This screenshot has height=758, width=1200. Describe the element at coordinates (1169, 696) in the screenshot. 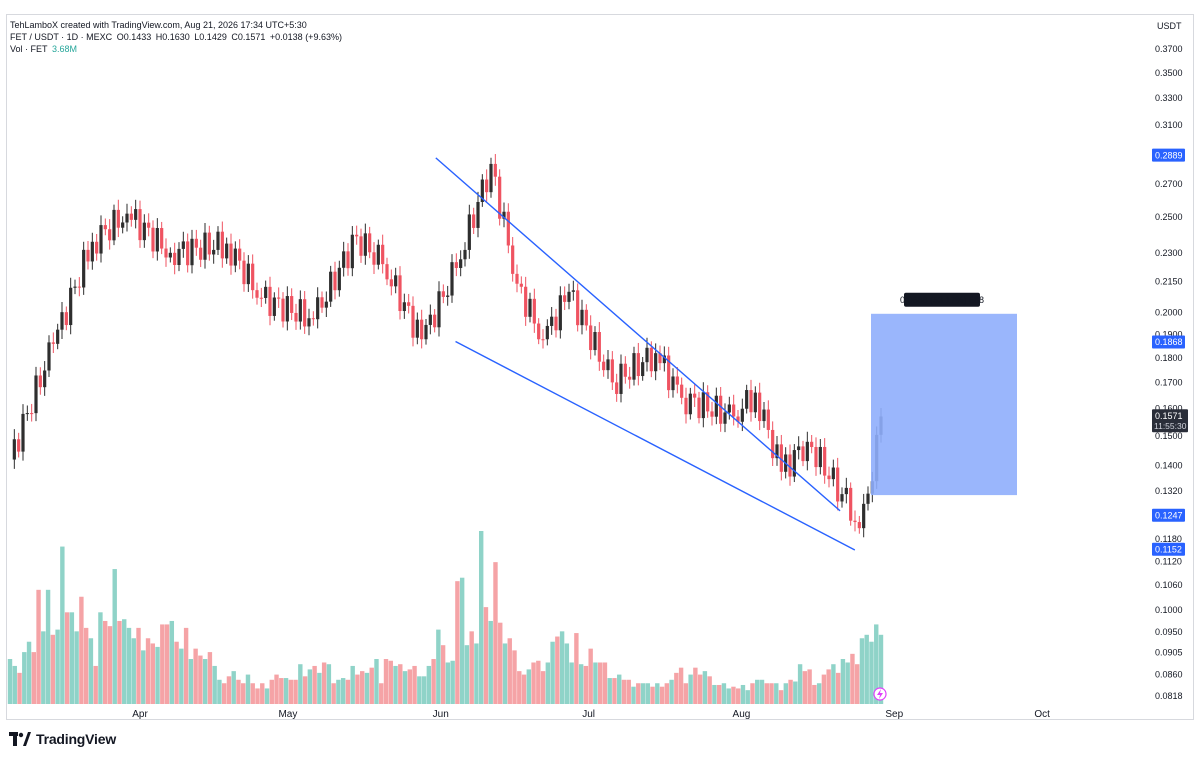

I see `price-tick: 0.0818` at that location.